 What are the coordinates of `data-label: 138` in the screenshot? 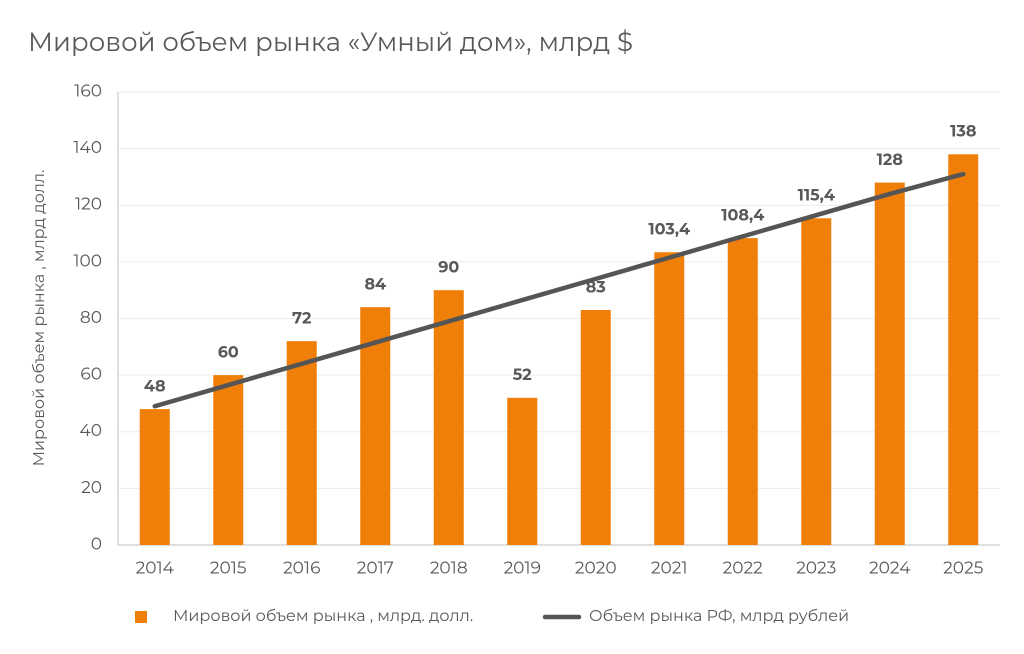 It's located at (963, 132).